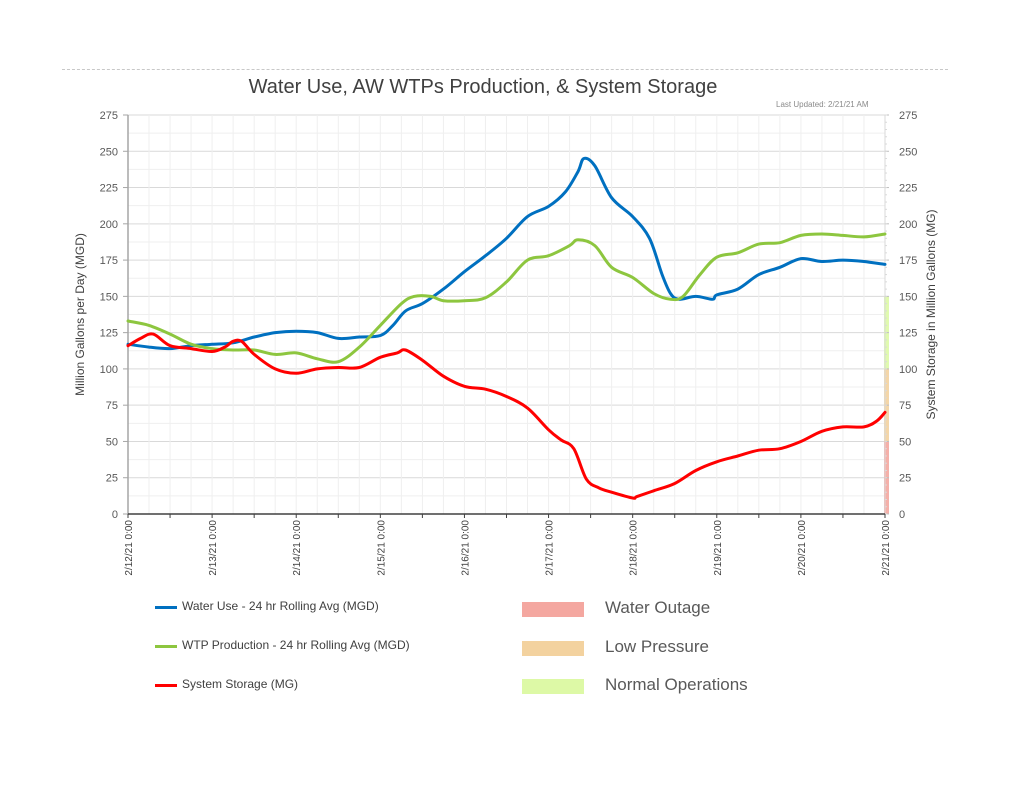 The width and height of the screenshot is (1024, 795). I want to click on legend-label: WTP Production - 24 hr Rolling Avg (MGD), so click(296, 645).